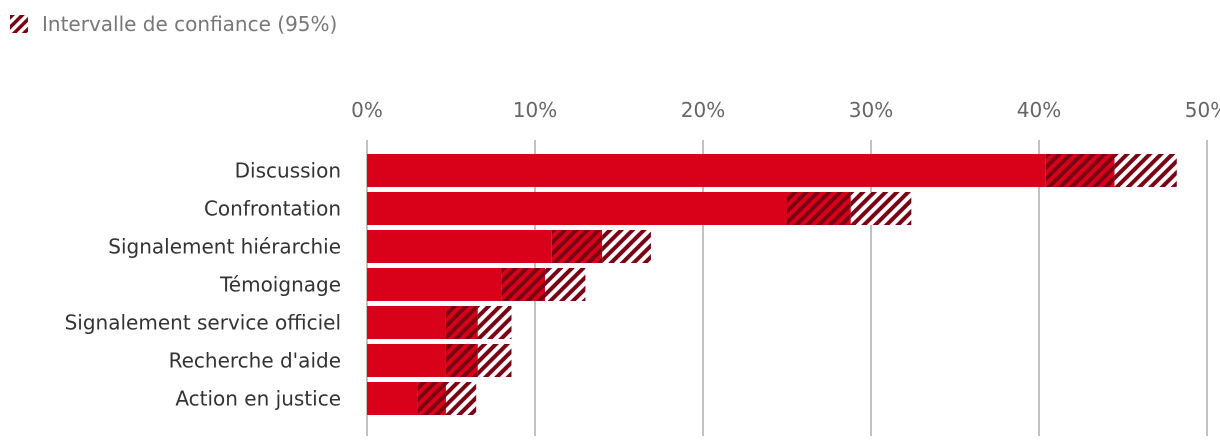  What do you see at coordinates (535, 110) in the screenshot?
I see `x-tick-label: 10%` at bounding box center [535, 110].